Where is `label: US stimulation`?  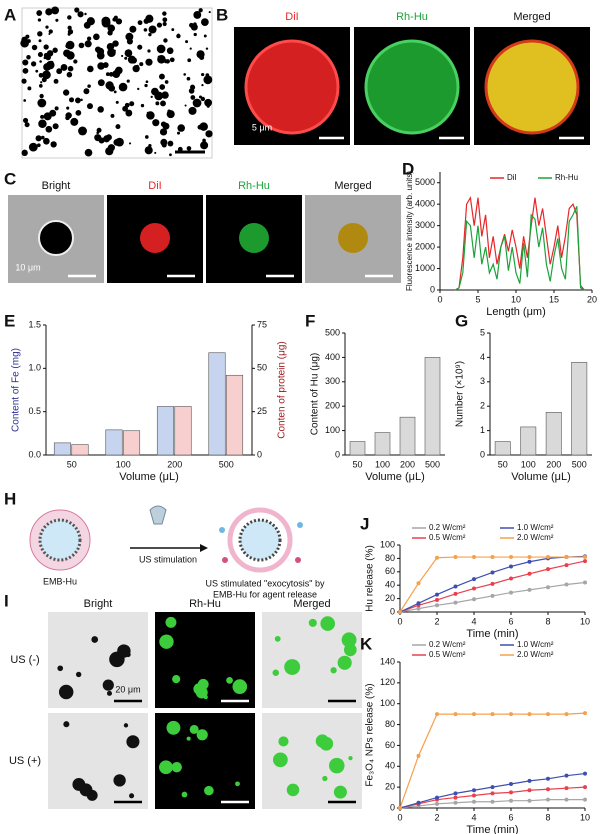 label: US stimulation is located at coordinates (168, 559).